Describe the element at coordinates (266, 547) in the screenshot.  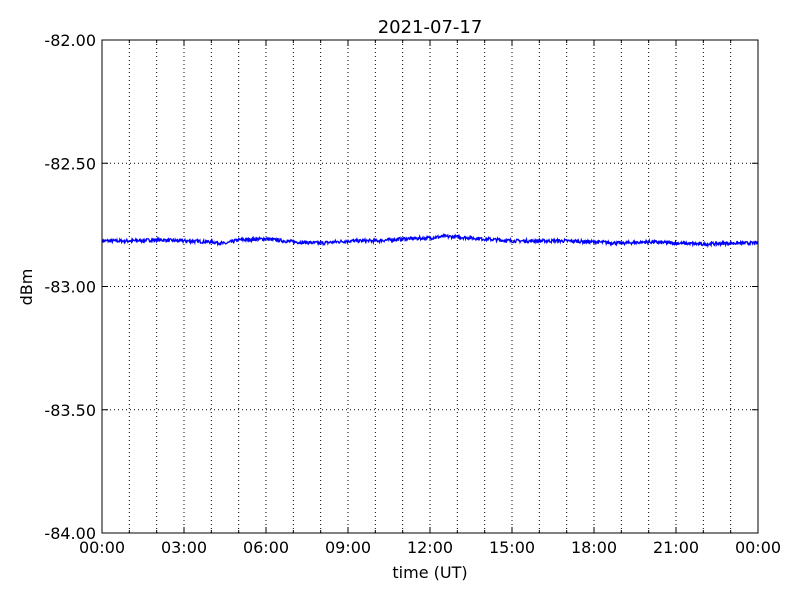
I see `x-tick-label: 06:00` at that location.